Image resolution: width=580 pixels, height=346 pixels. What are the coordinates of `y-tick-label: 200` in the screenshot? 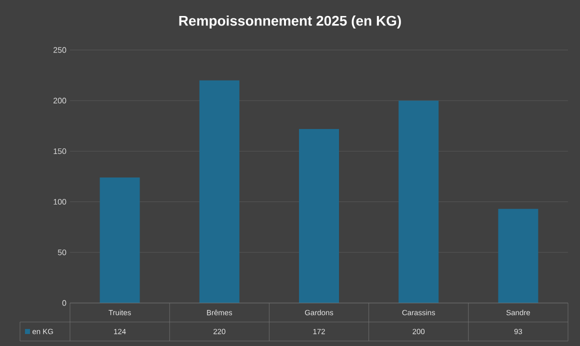 It's located at (60, 101).